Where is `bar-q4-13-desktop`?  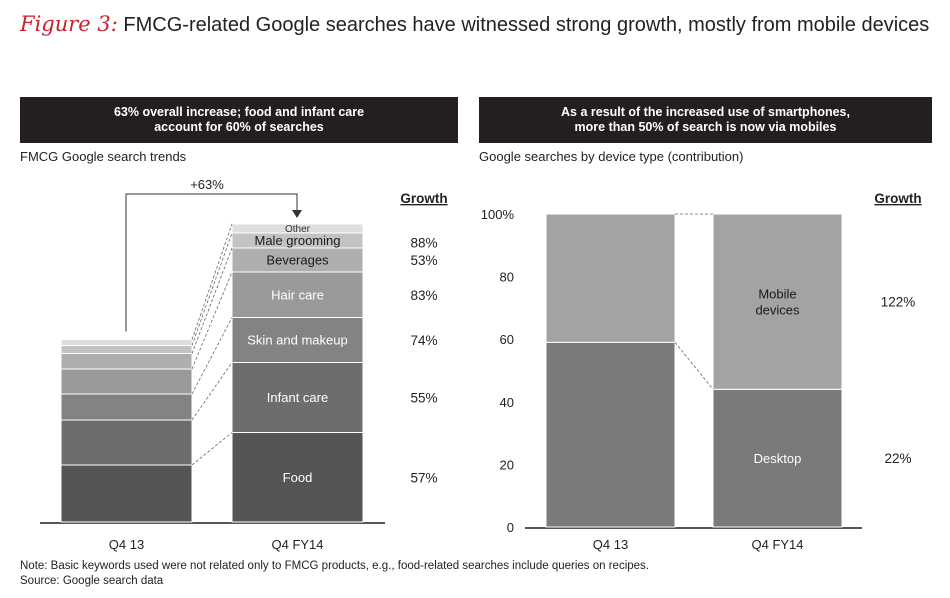
bar-q4-13-desktop is located at coordinates (610, 434).